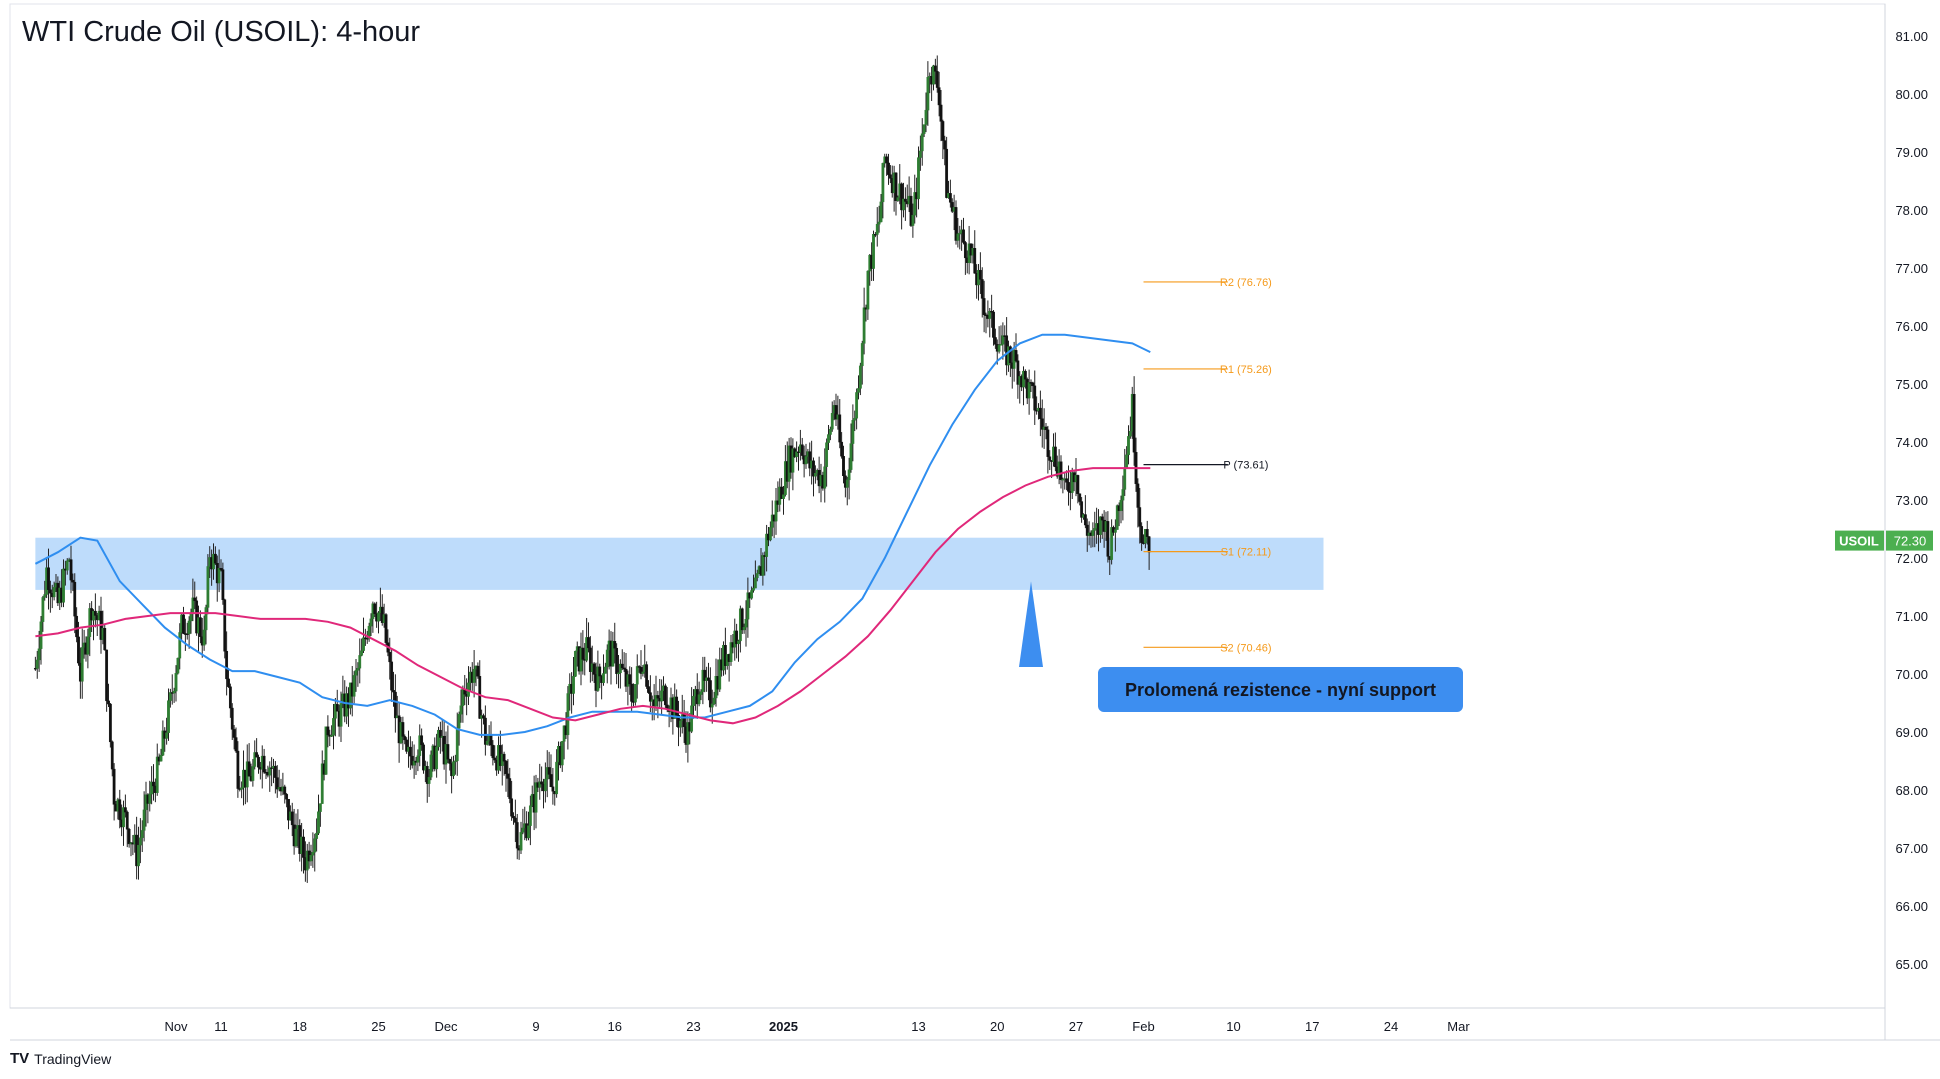  I want to click on annotation-box, so click(1280, 689).